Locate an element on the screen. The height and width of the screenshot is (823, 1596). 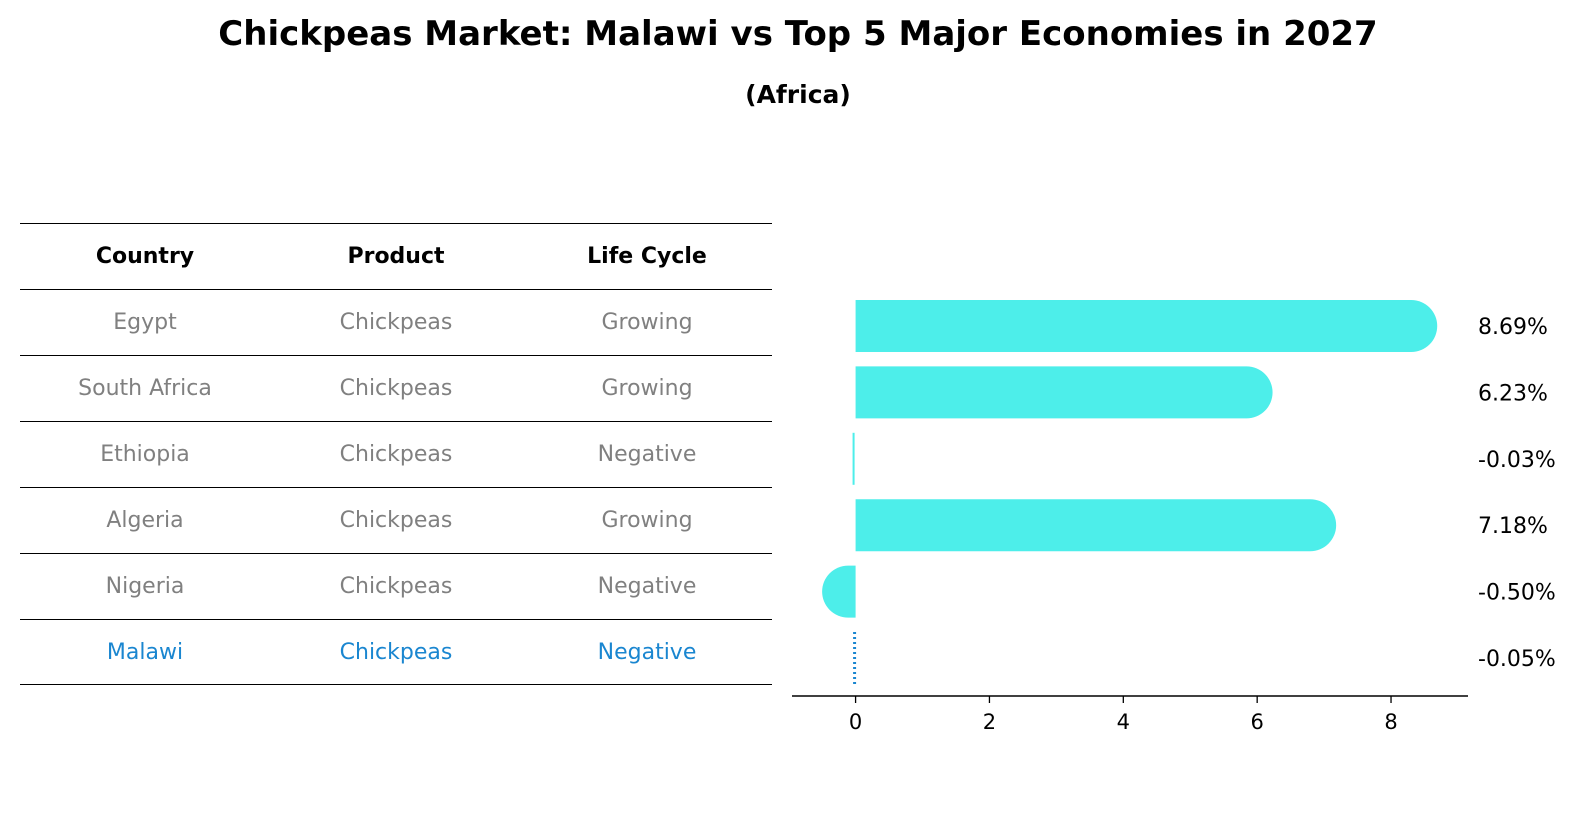
value-label-1: 6.23% is located at coordinates (1513, 393).